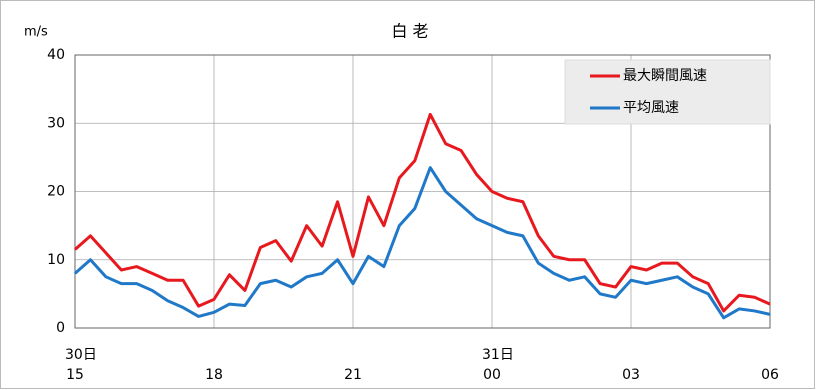  What do you see at coordinates (60, 328) in the screenshot?
I see `y-tick-label: 0` at bounding box center [60, 328].